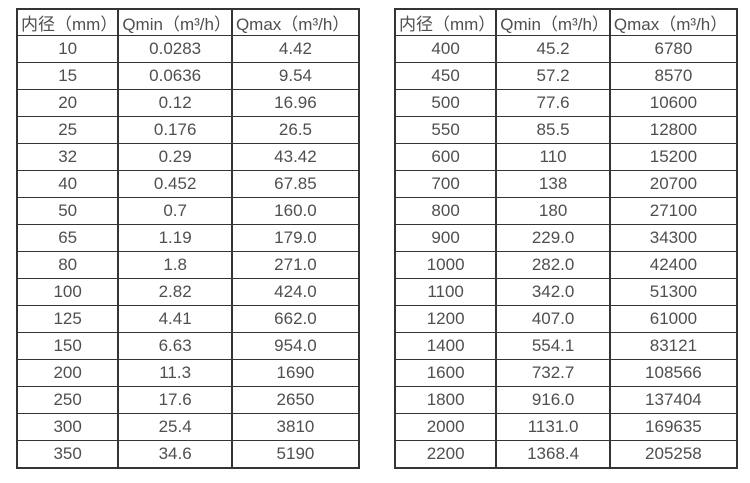  I want to click on table-row: 550 85.5 12800, so click(565, 130).